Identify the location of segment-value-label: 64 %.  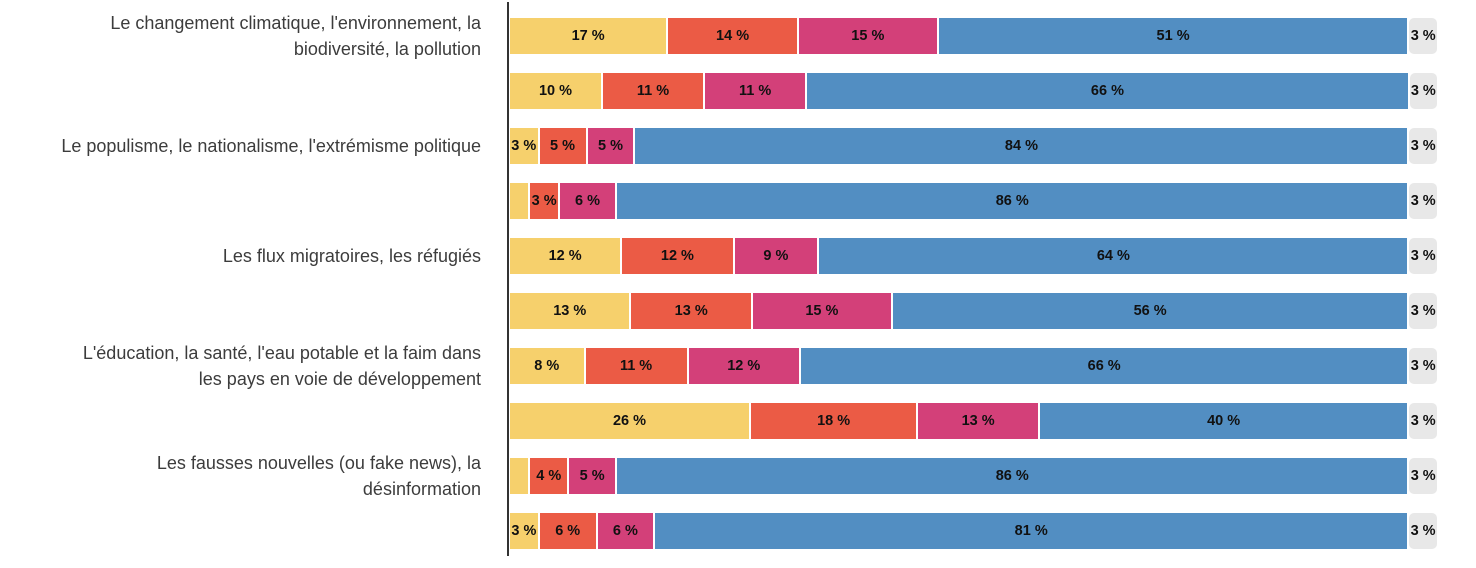
(1113, 256).